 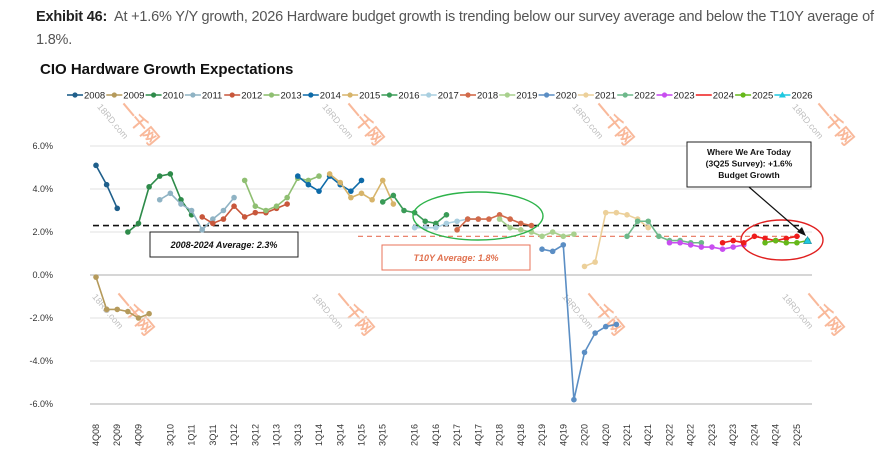 I want to click on y-tick-label: -2.0%, so click(x=41, y=318).